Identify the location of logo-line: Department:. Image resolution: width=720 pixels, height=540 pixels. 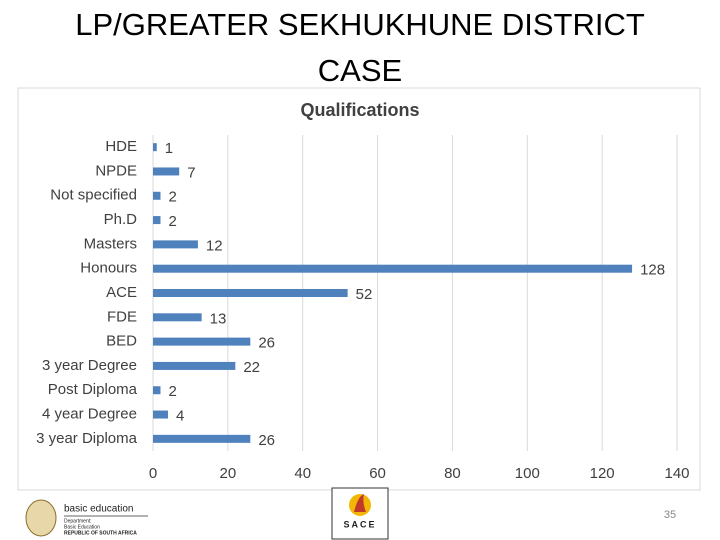
(78, 521).